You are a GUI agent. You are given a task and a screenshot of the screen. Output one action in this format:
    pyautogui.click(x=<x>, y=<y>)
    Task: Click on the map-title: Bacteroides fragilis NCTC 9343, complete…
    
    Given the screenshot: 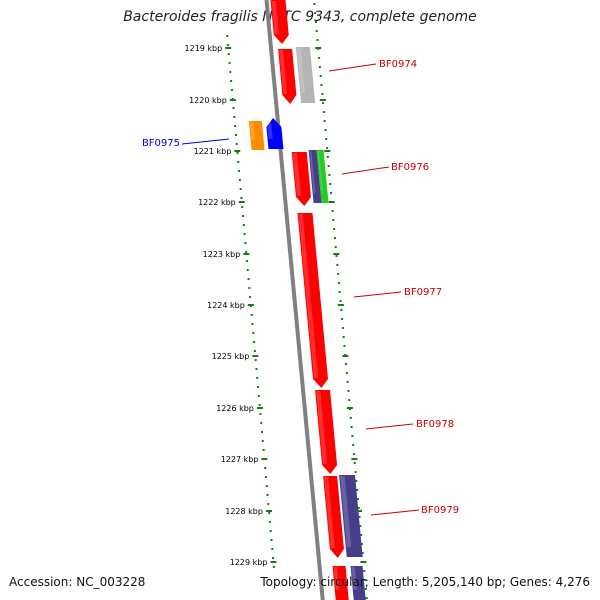 What is the action you would take?
    pyautogui.click(x=300, y=17)
    